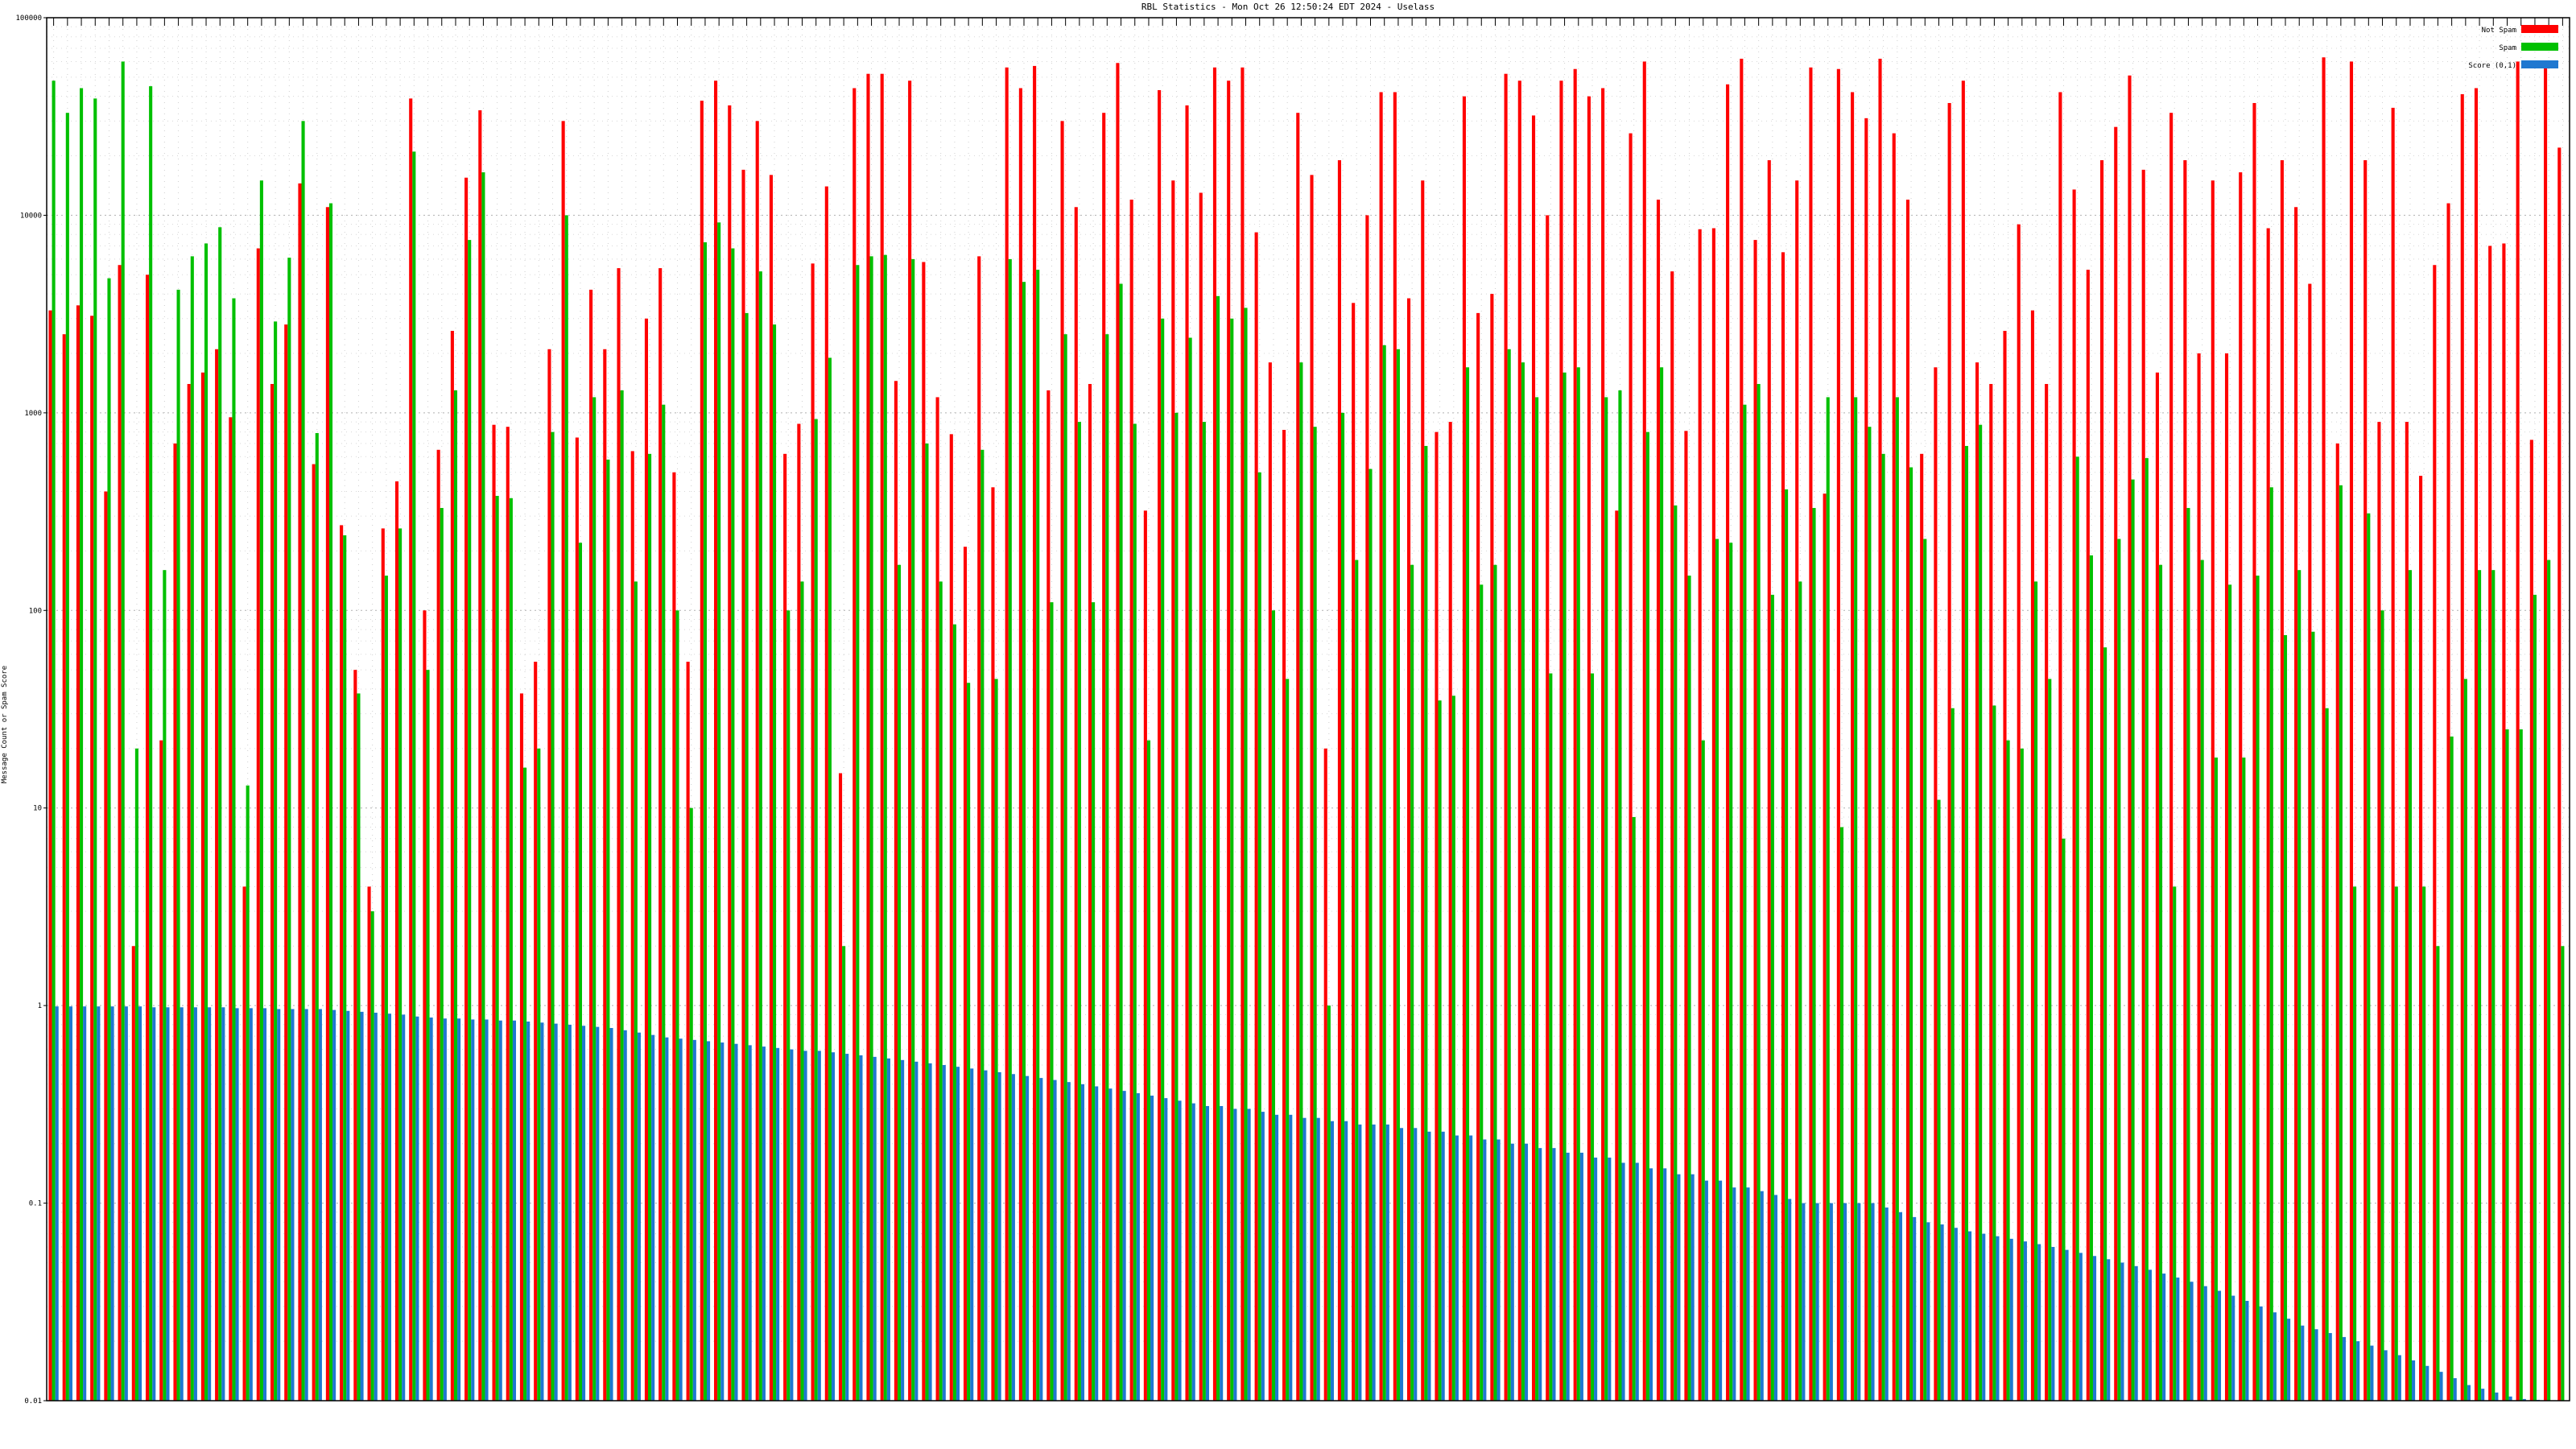  What do you see at coordinates (2539, 64) in the screenshot?
I see `legend-swatch` at bounding box center [2539, 64].